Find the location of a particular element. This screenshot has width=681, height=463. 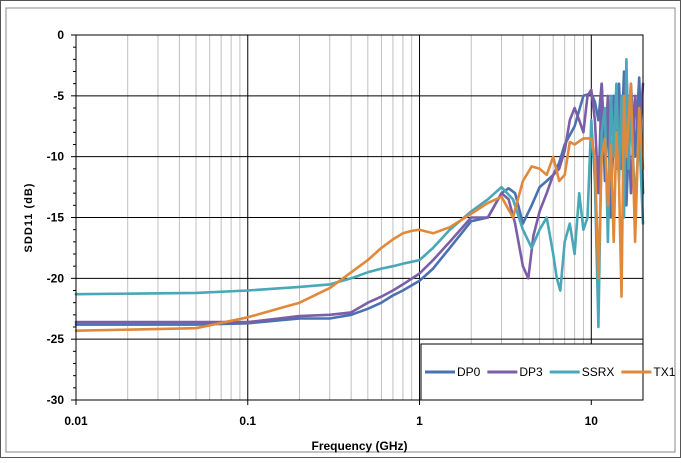

legend-label-ssrx: SSRX is located at coordinates (598, 372).